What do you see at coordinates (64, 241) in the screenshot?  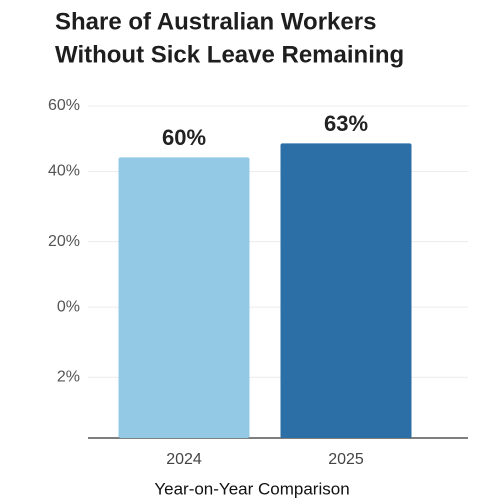 I see `y-tick-label: 20%` at bounding box center [64, 241].